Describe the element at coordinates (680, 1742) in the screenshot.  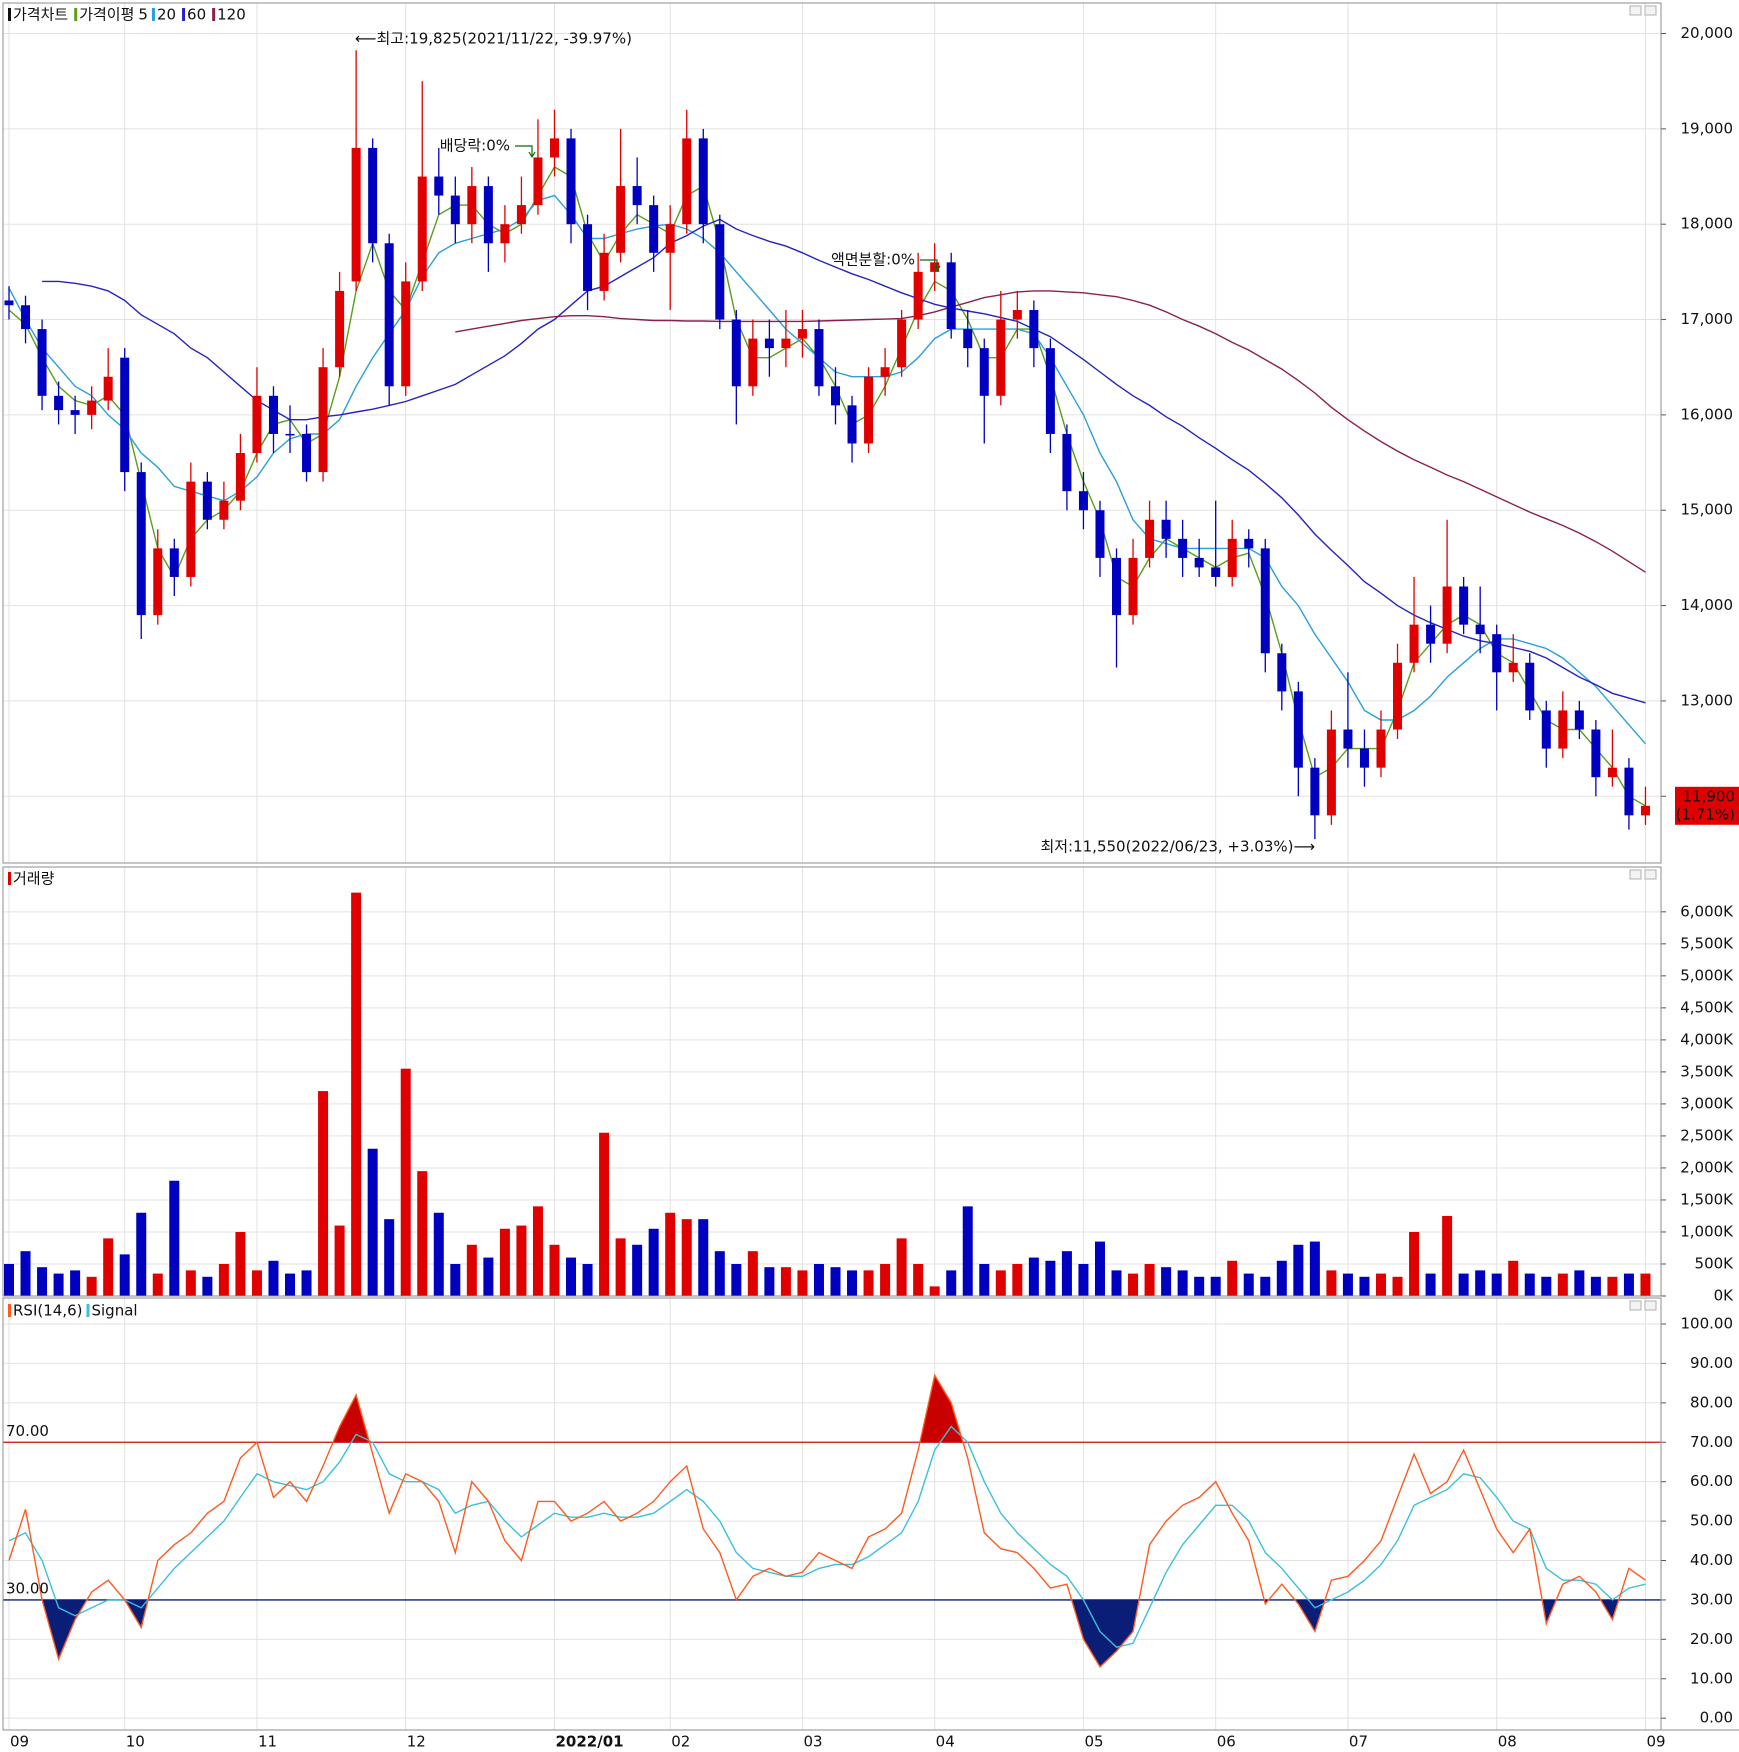
I see `x-tick-label: 02` at that location.